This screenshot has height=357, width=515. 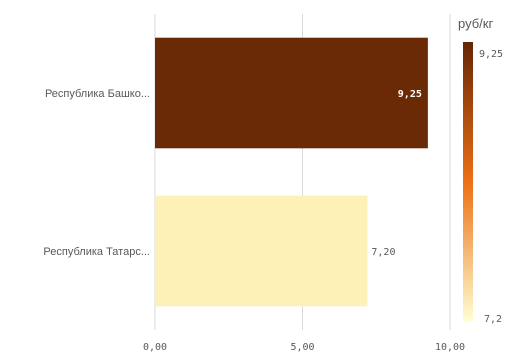 What do you see at coordinates (410, 94) in the screenshot?
I see `data-label: 9,25` at bounding box center [410, 94].